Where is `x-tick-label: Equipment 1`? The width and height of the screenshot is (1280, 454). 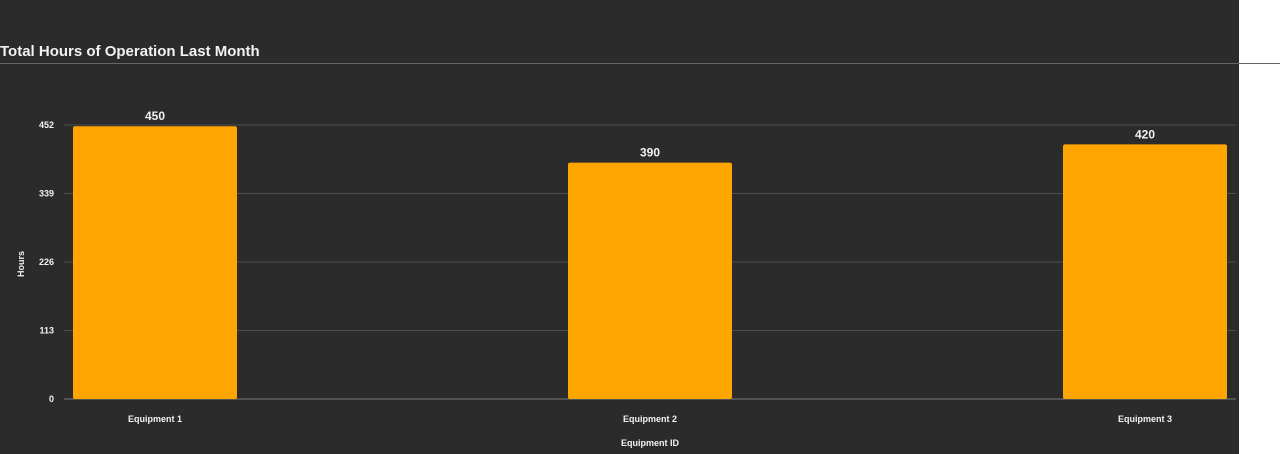
x-tick-label: Equipment 1 is located at coordinates (155, 419).